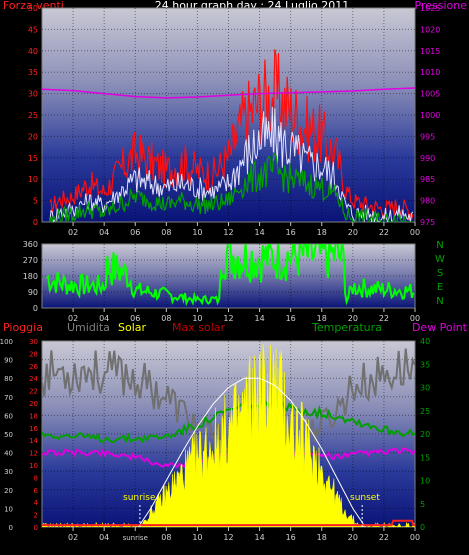  I want to click on rain-axis-tick: 10, so click(33, 466).